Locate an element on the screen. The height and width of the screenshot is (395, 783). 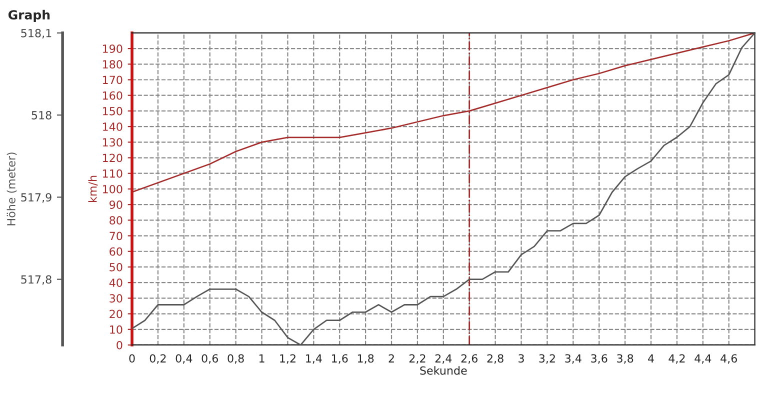
x-tick-label: 3,6 is located at coordinates (599, 359).